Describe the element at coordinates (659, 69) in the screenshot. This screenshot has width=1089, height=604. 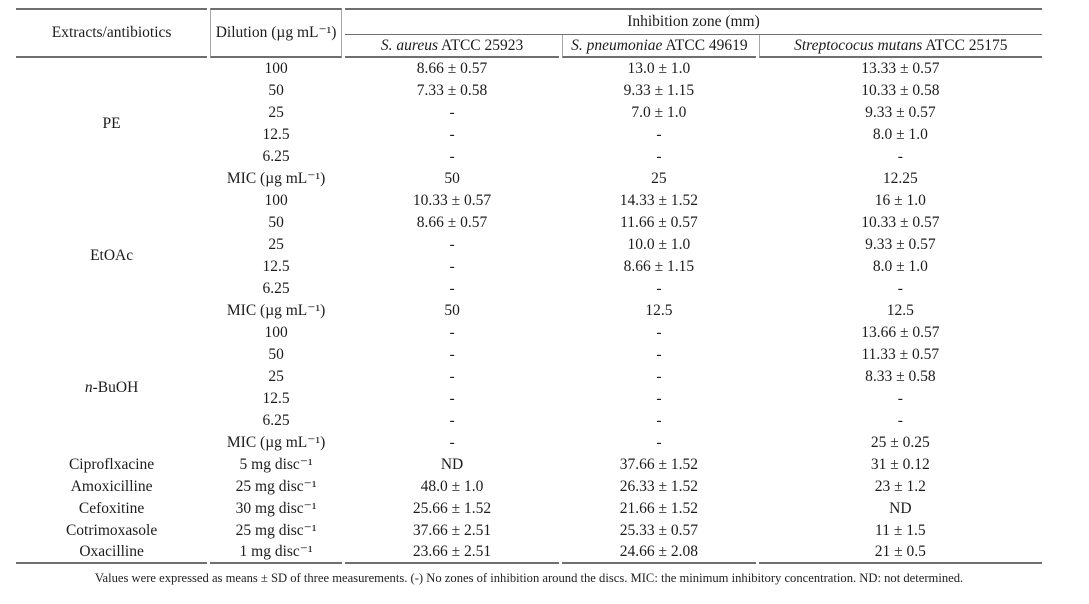
I see `value-cell-s-pneumoniae: 13.0 ± 1.0` at that location.